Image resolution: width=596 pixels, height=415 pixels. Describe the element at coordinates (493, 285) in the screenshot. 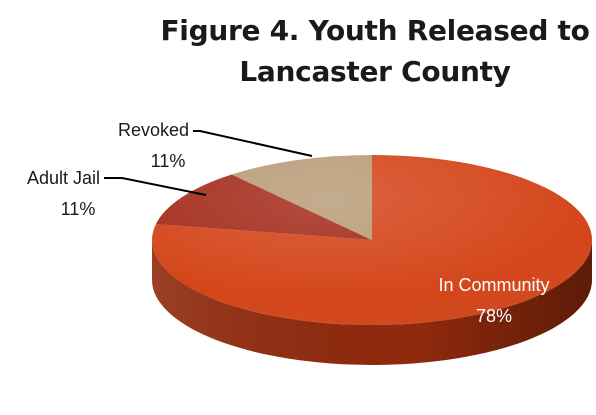

I see `pie-label-1: In Community` at that location.